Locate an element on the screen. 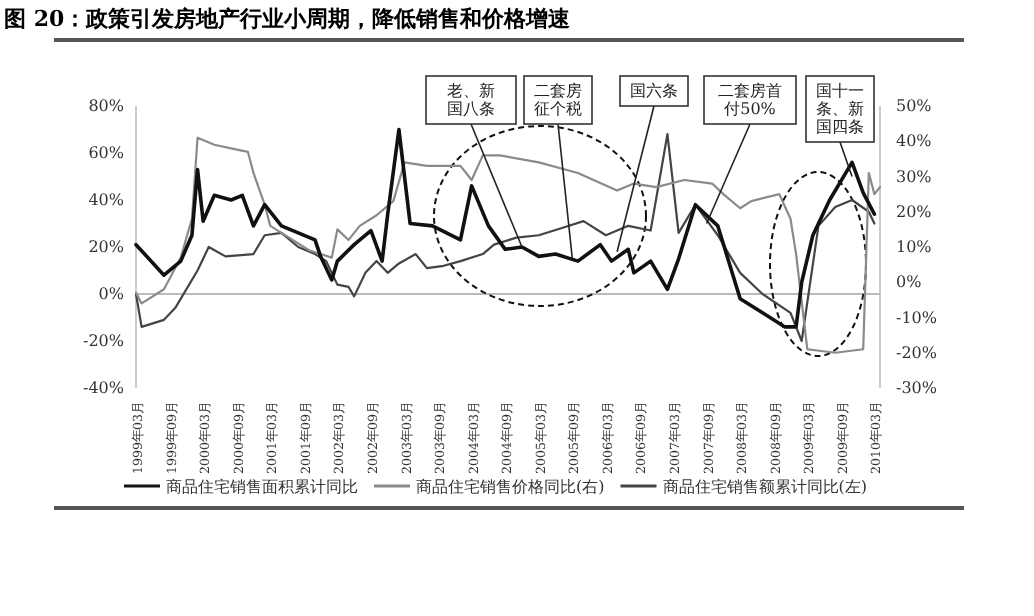  y-tick-label: 0% is located at coordinates (111, 294).